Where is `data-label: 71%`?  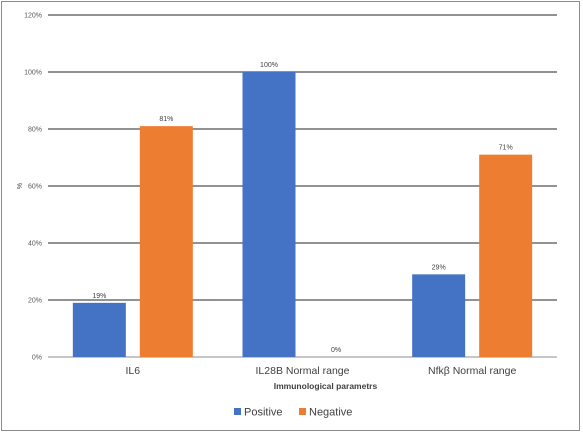 data-label: 71% is located at coordinates (506, 148).